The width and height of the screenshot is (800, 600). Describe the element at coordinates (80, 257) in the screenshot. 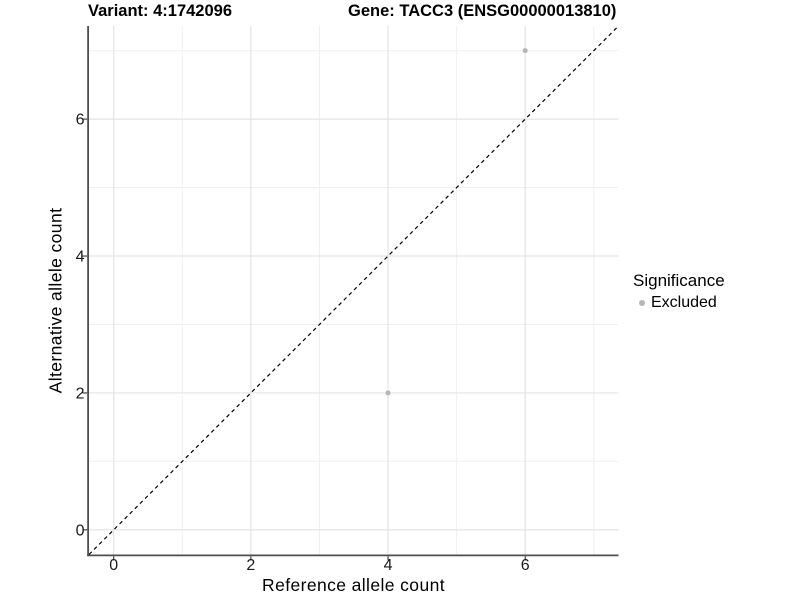

I see `y-tick-label: 4` at that location.